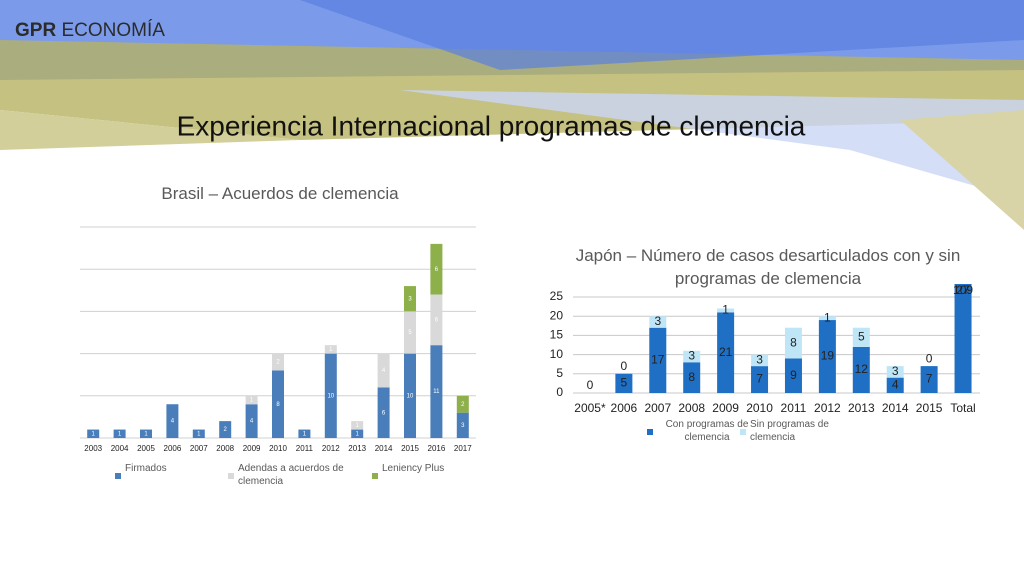  I want to click on data-label: 109, so click(963, 290).